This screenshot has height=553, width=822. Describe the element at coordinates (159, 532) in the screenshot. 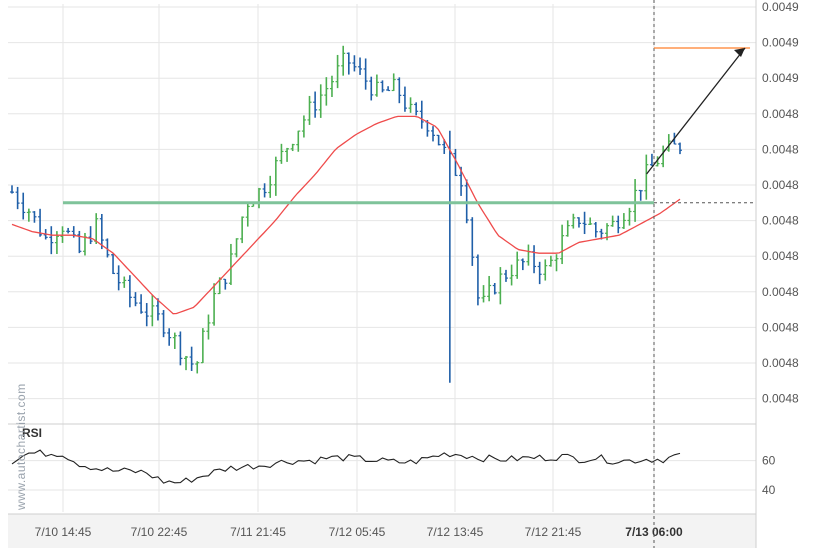

I see `x-tick-label: 7/10 22:45` at that location.